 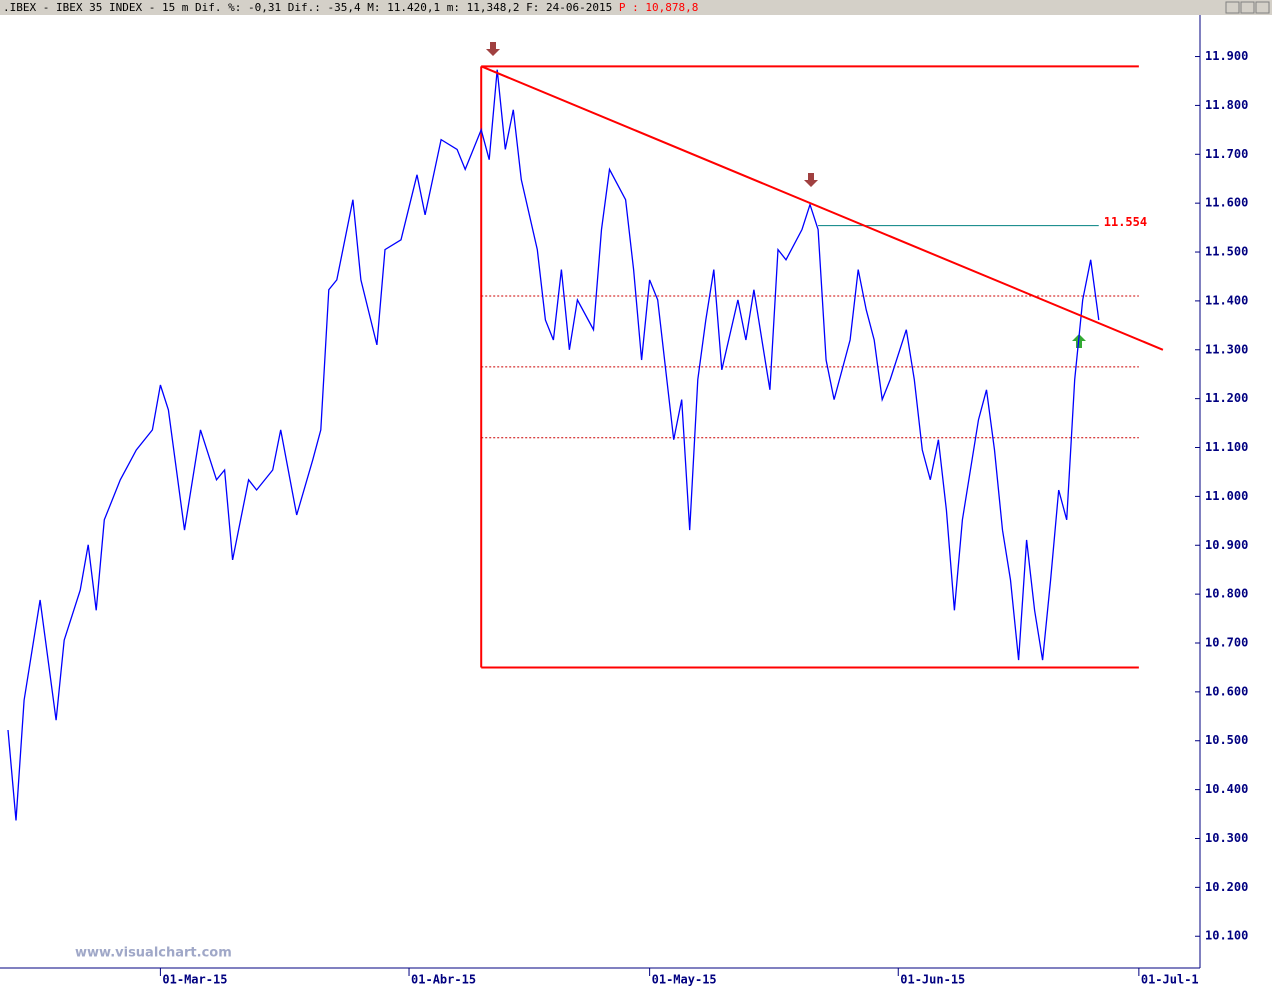 I want to click on window-buttons, so click(x=1247, y=7).